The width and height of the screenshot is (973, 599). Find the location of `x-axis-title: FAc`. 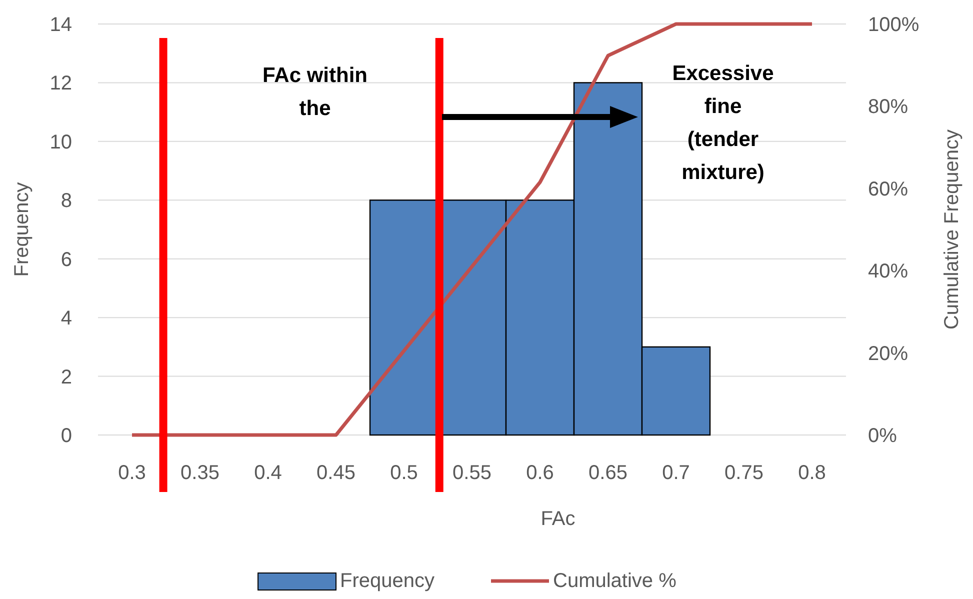

x-axis-title: FAc is located at coordinates (558, 519).